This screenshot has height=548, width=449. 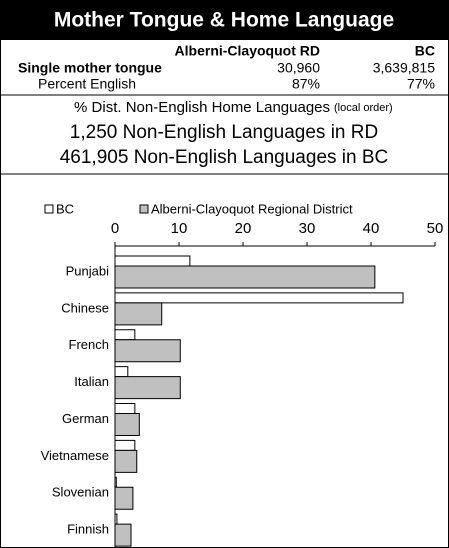 I want to click on y-tick-label: Punjabi, so click(x=87, y=270).